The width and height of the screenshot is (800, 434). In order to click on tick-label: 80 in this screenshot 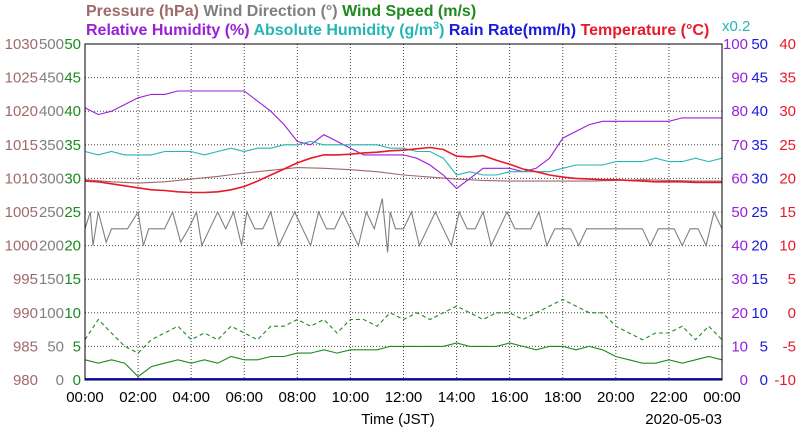, I will do `click(739, 111)`.